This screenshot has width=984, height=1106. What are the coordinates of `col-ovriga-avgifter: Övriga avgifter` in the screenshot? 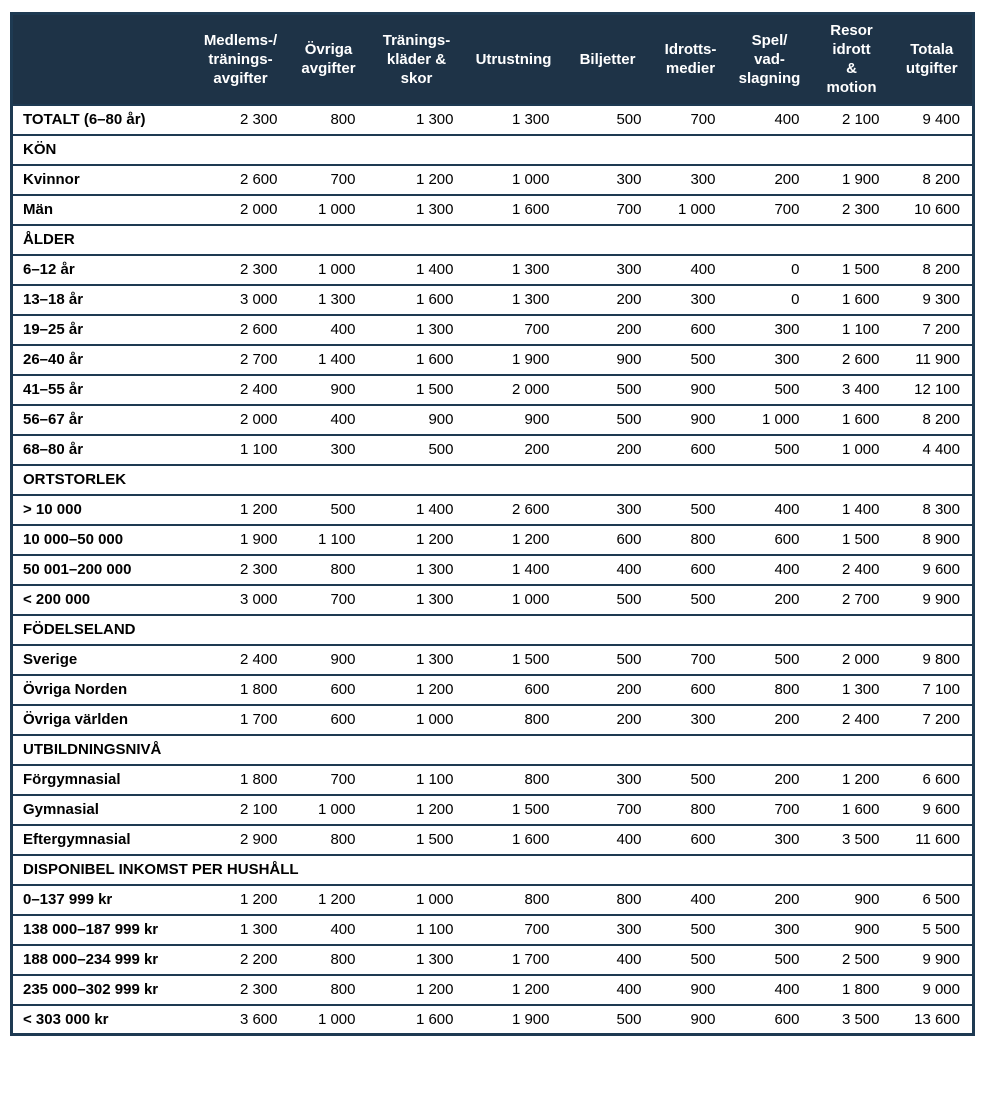 It's located at (328, 59).